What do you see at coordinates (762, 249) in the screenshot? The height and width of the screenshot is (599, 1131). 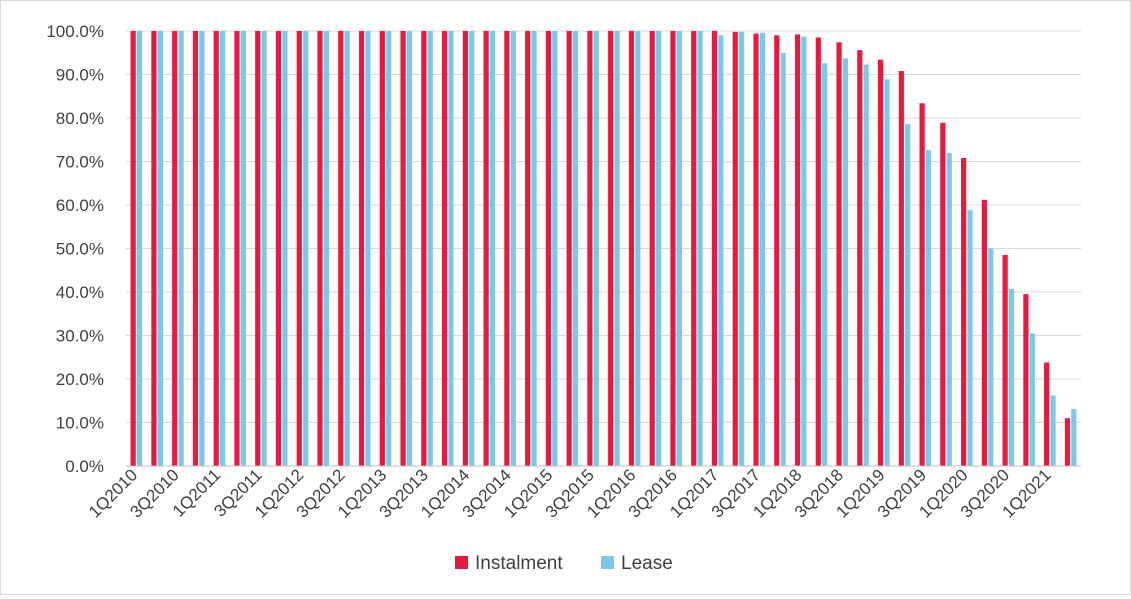 I see `bar-lease-3q2017` at bounding box center [762, 249].